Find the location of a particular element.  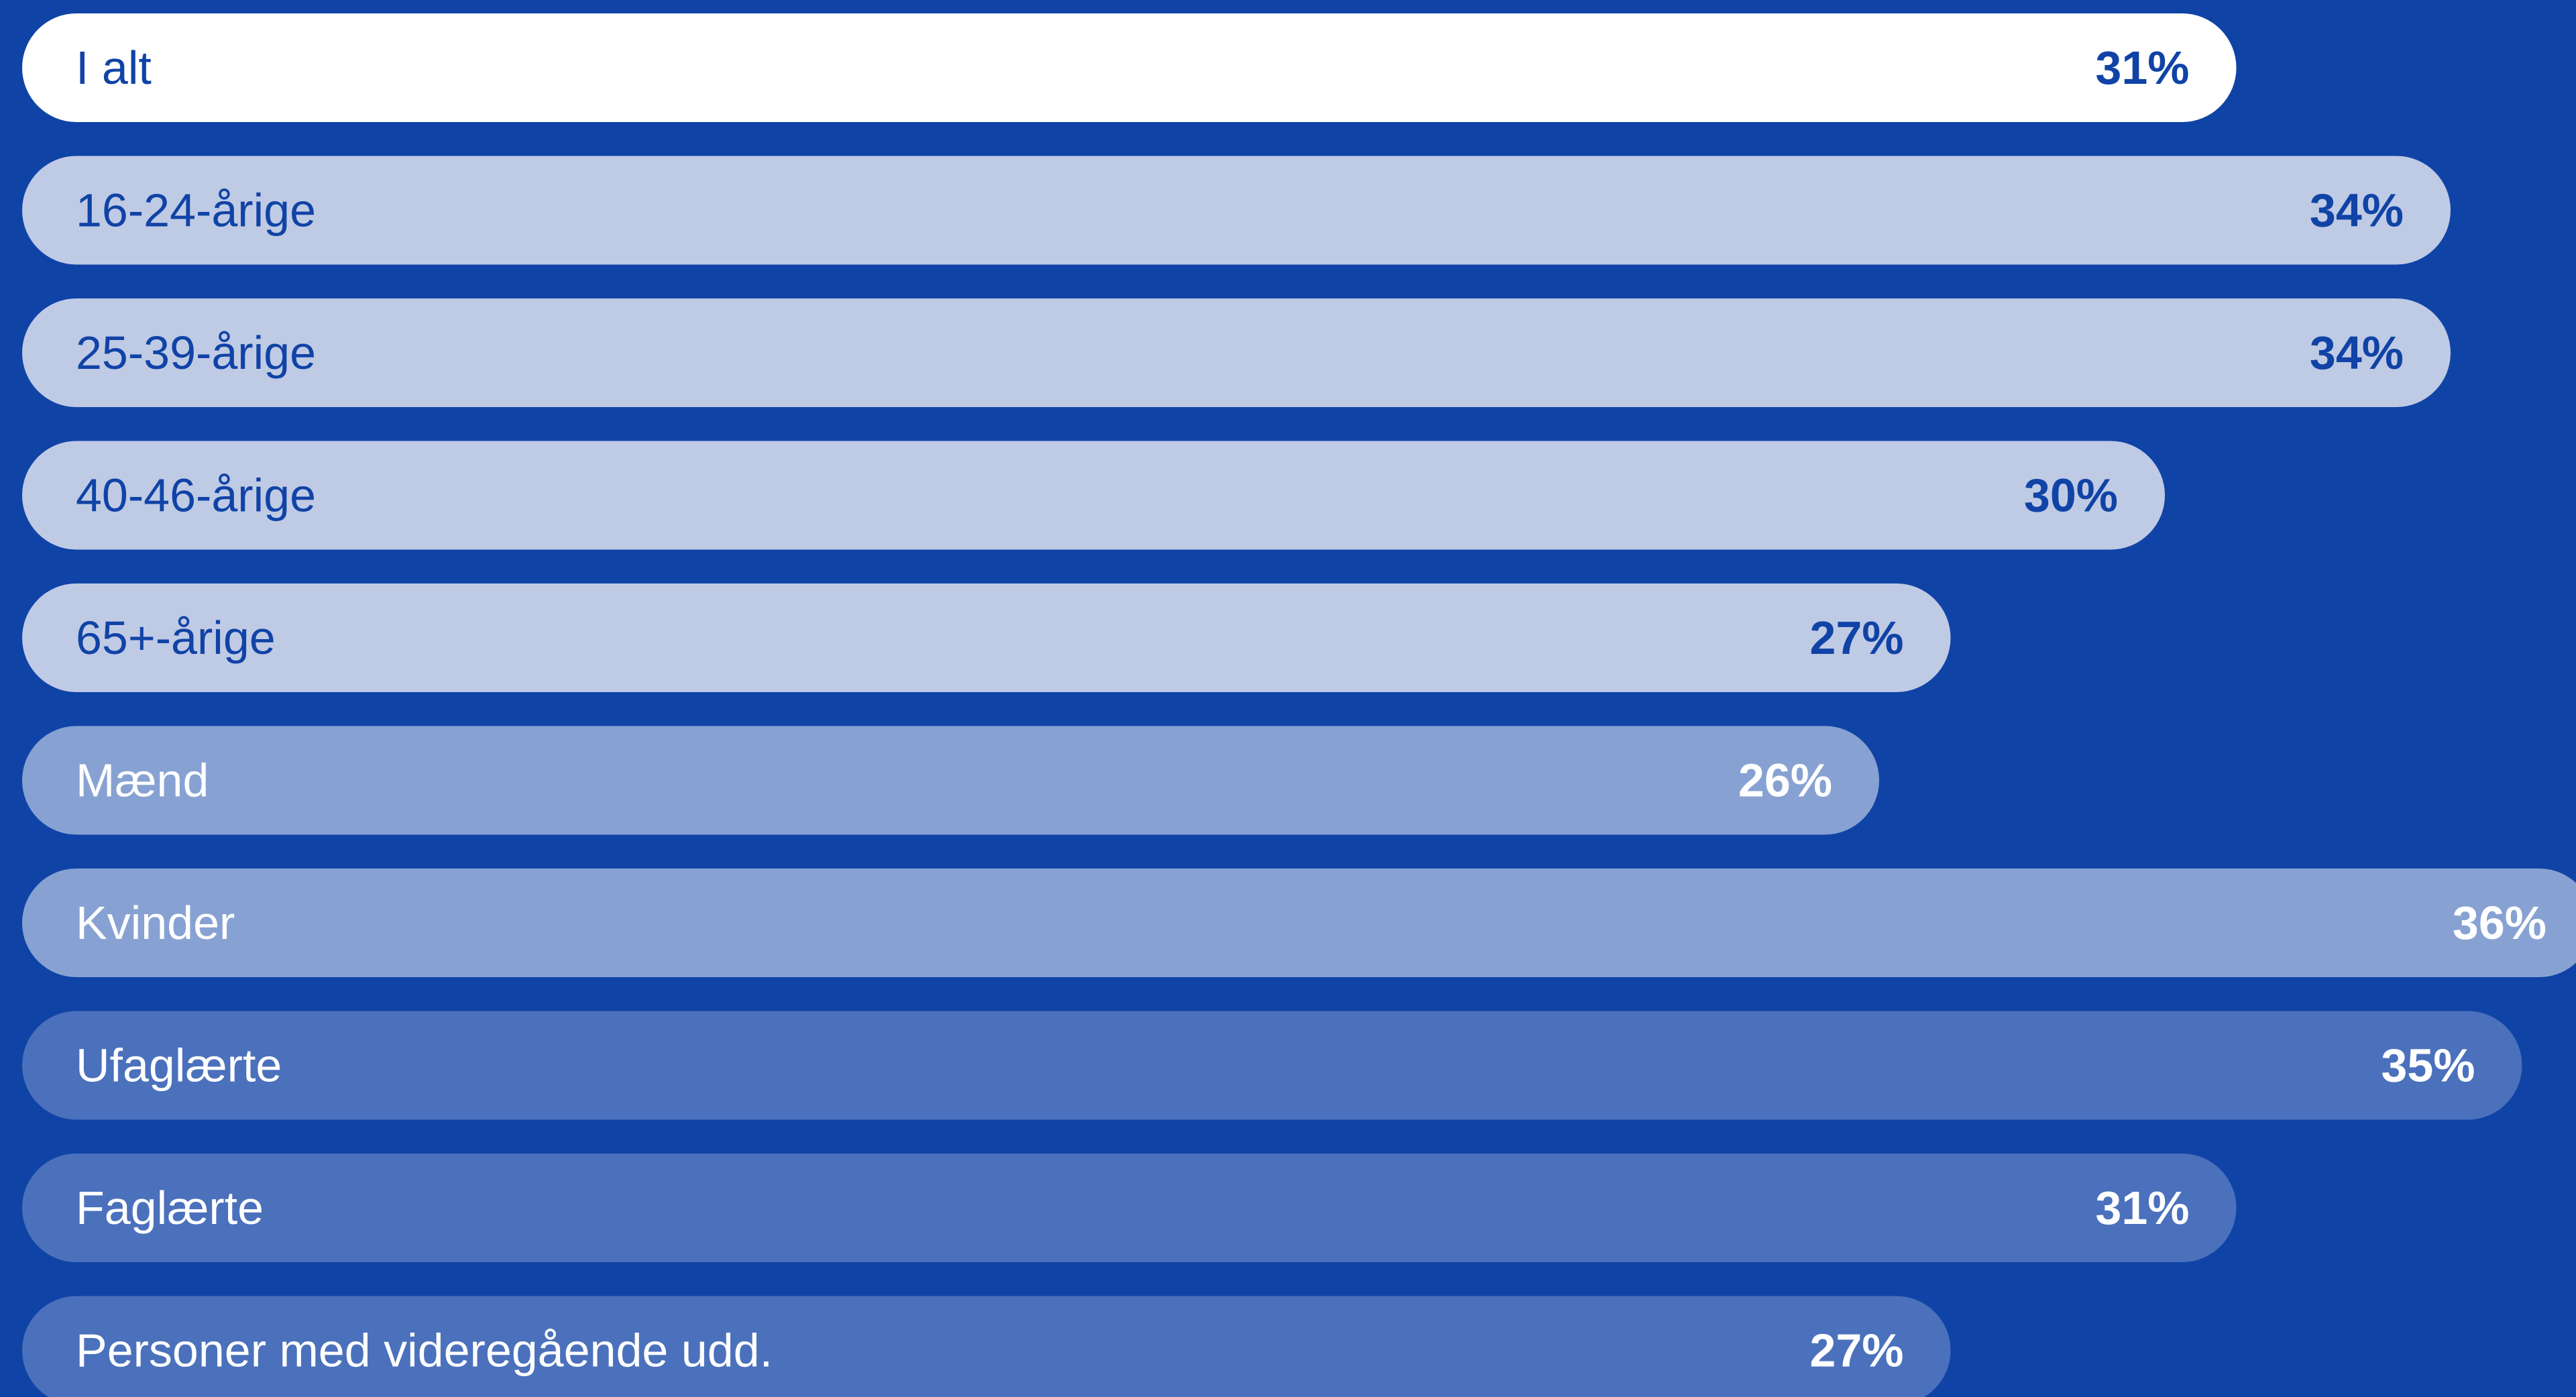

bar-value-label: 30% is located at coordinates (2071, 495).